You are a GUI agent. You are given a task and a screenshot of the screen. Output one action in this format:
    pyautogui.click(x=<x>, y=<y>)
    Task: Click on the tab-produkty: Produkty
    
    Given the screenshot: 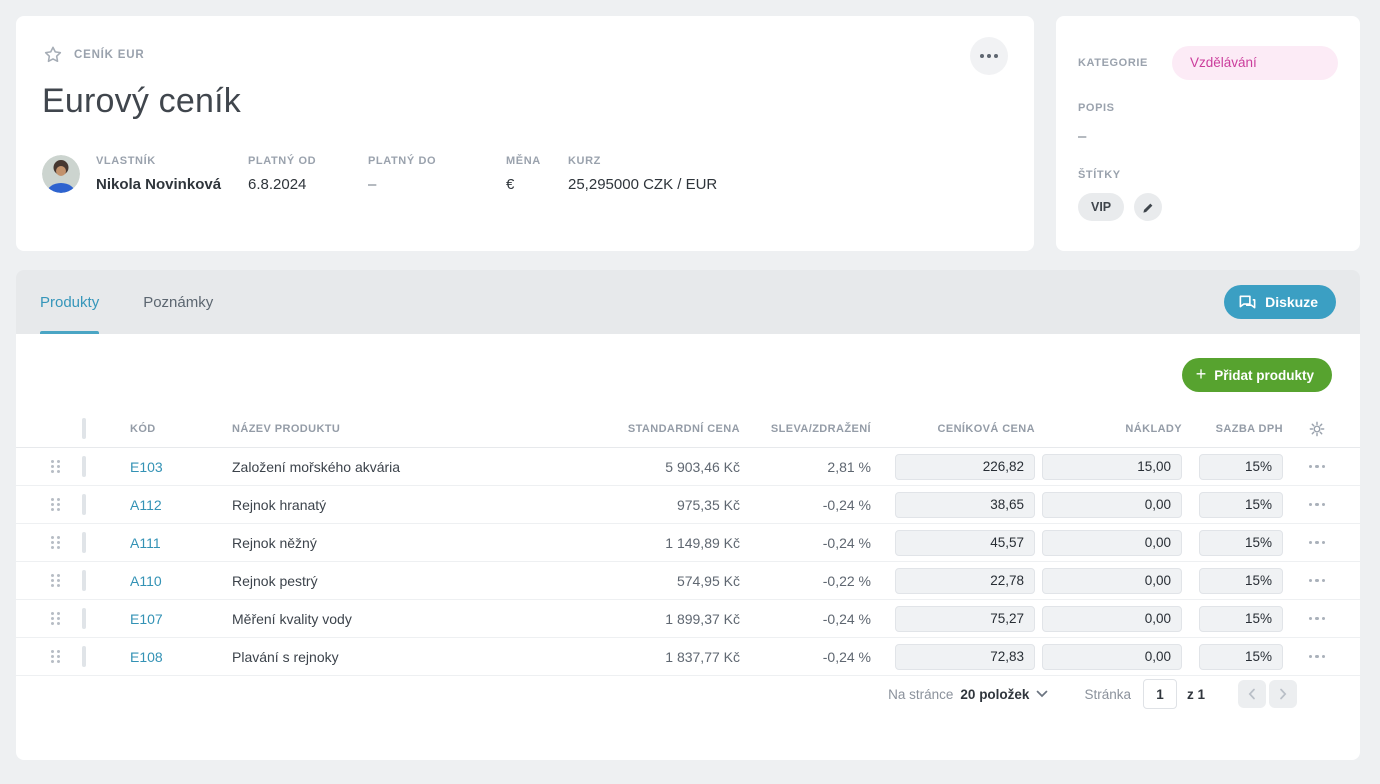 What is the action you would take?
    pyautogui.click(x=70, y=302)
    